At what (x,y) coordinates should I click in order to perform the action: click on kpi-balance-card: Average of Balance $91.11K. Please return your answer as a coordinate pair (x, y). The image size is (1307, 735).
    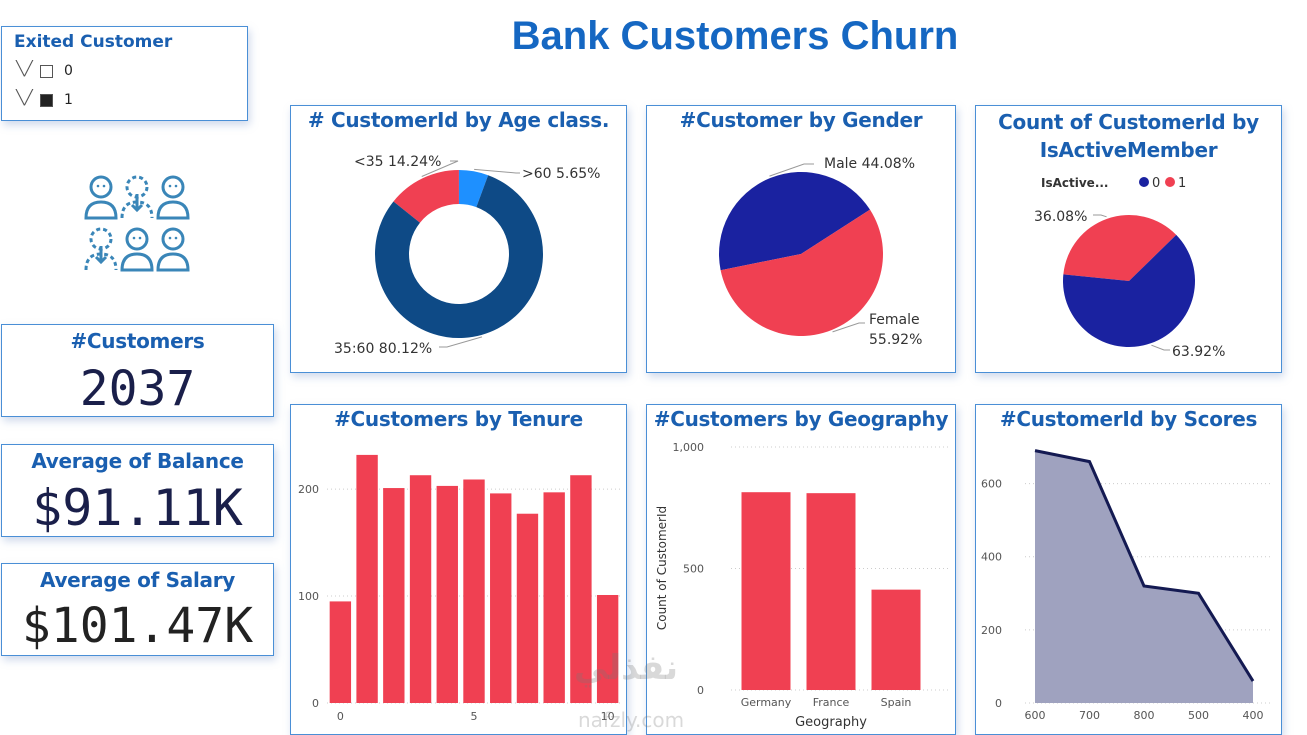
    Looking at the image, I should click on (137, 490).